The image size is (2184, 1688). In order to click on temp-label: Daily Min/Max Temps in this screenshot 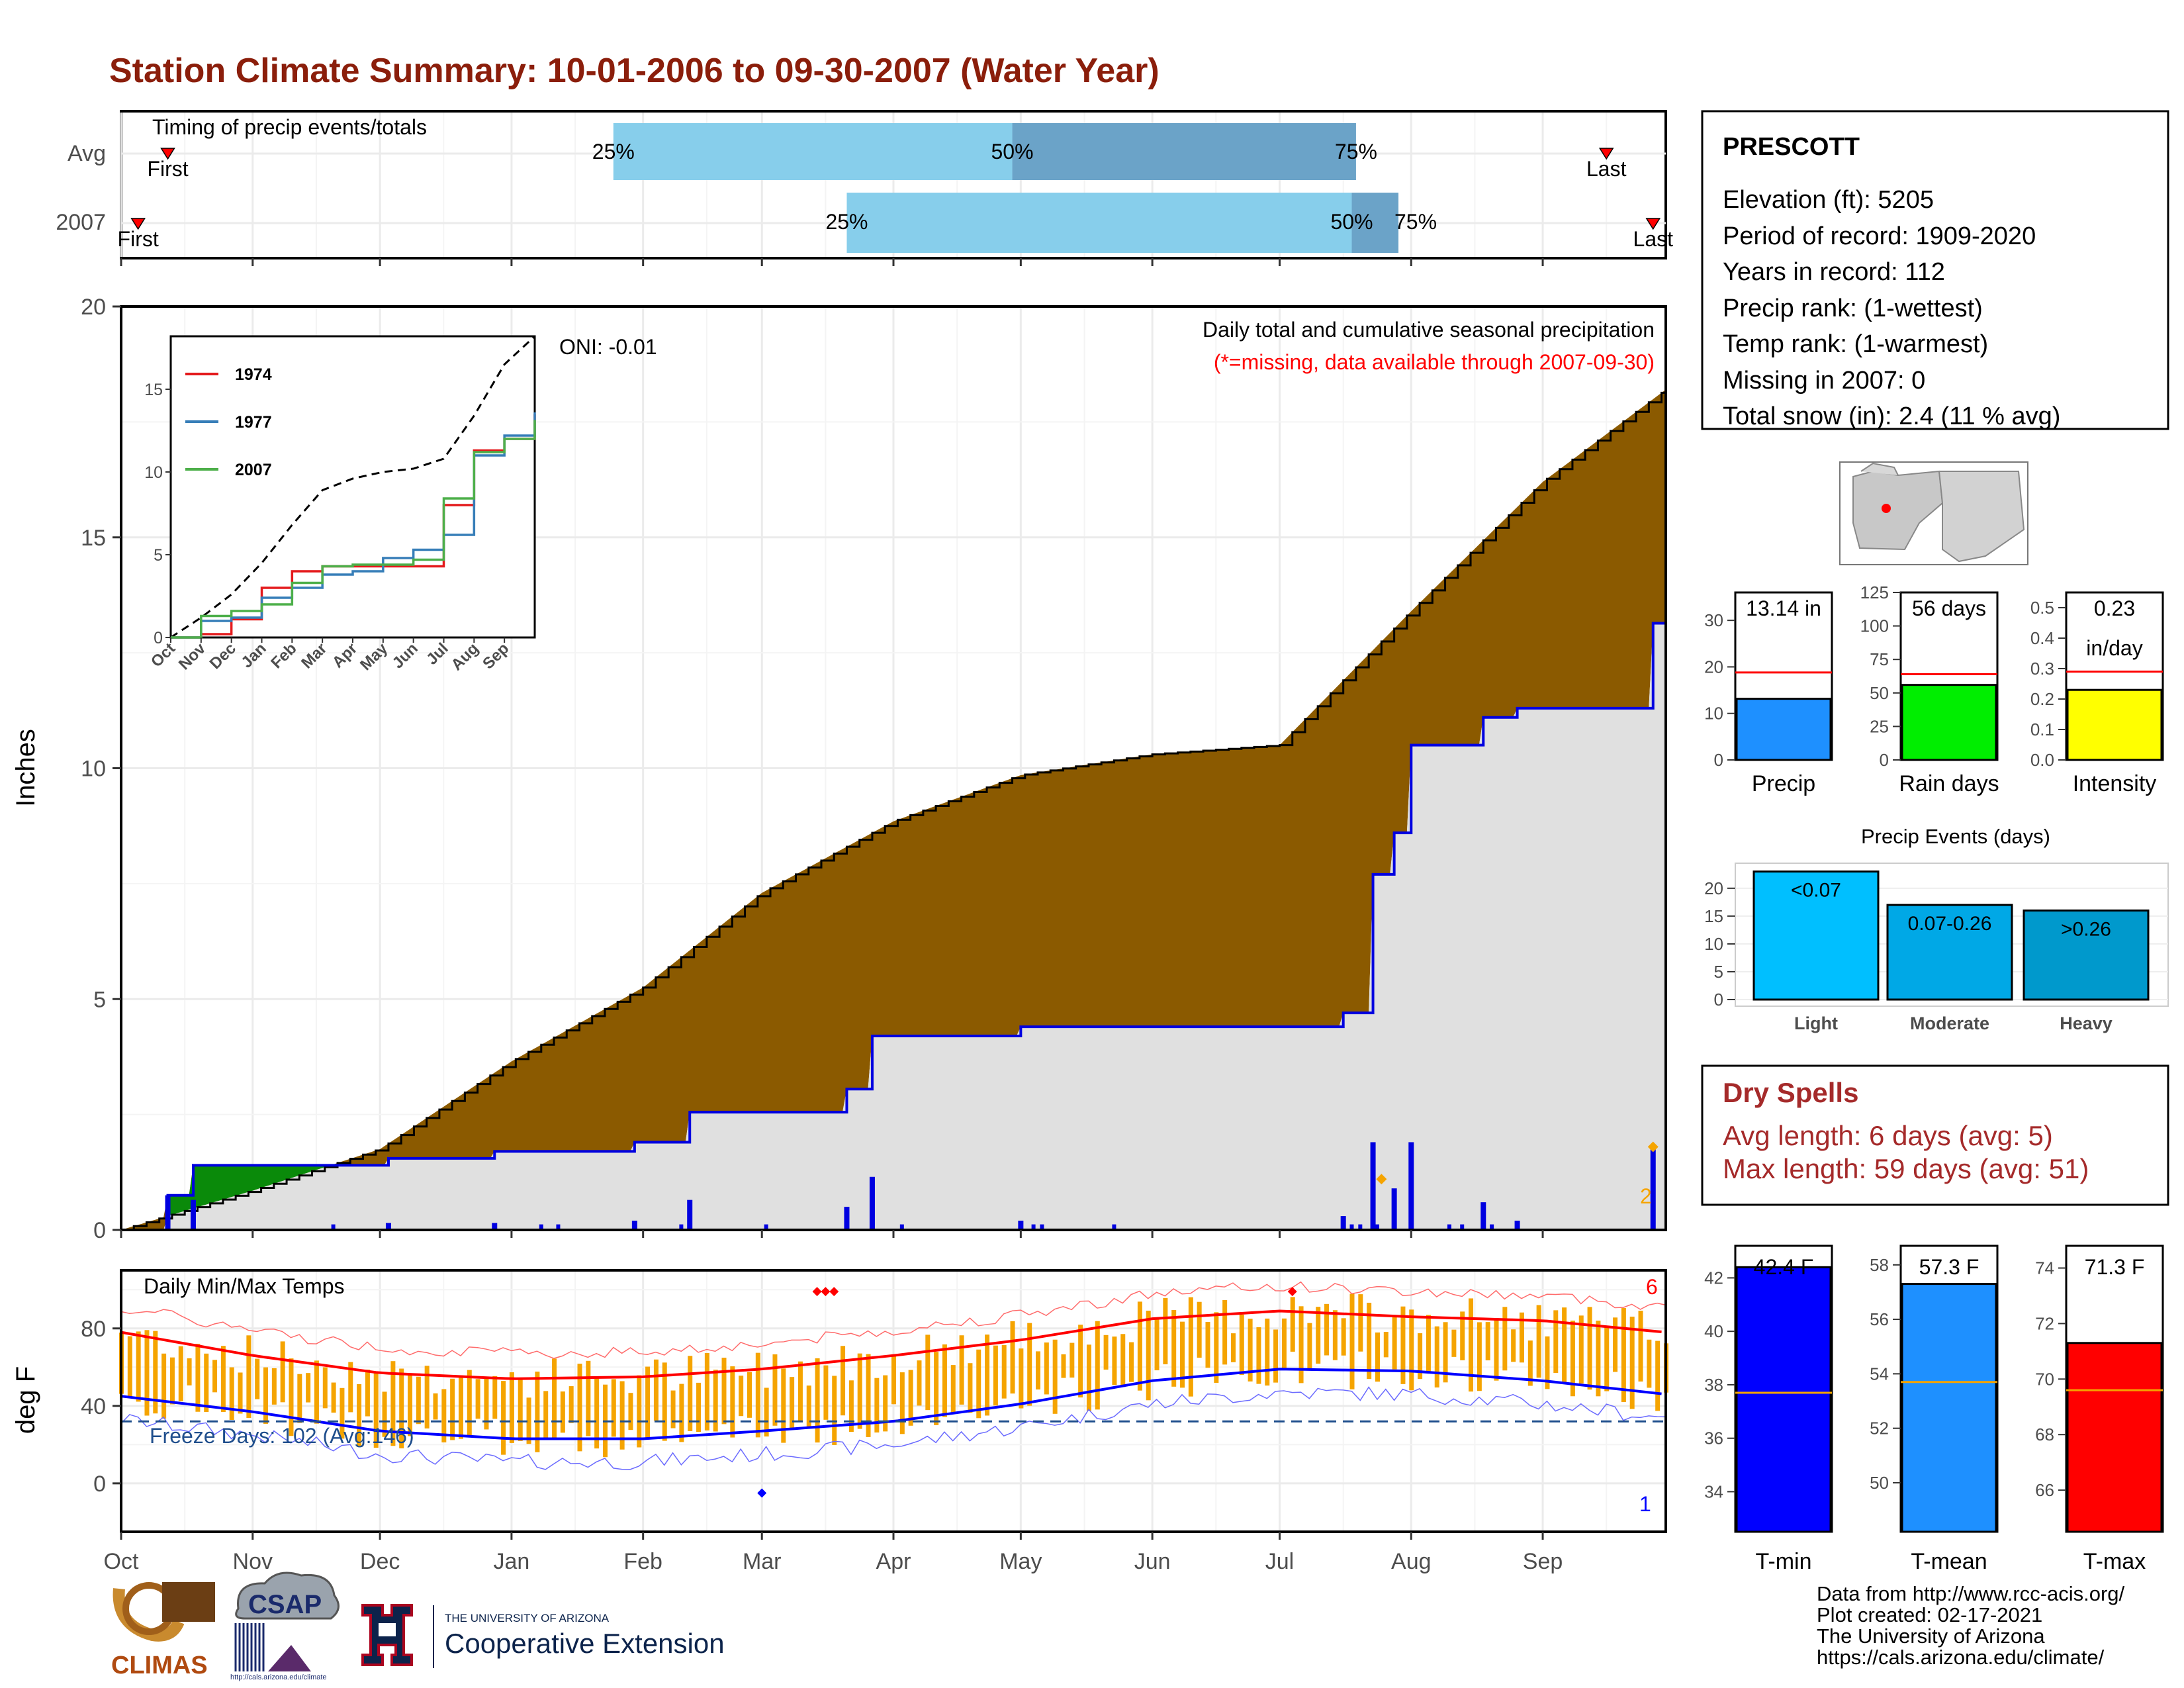, I will do `click(244, 1286)`.